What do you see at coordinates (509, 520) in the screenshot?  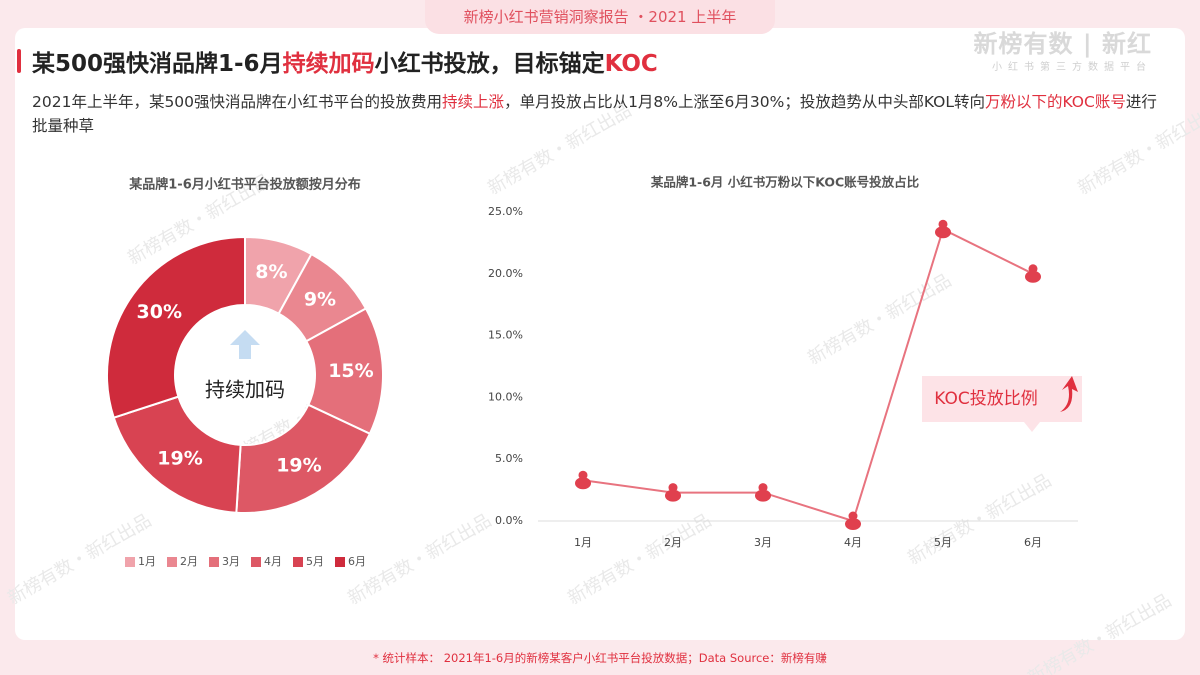 I see `y-tick-label: 0.0%` at bounding box center [509, 520].